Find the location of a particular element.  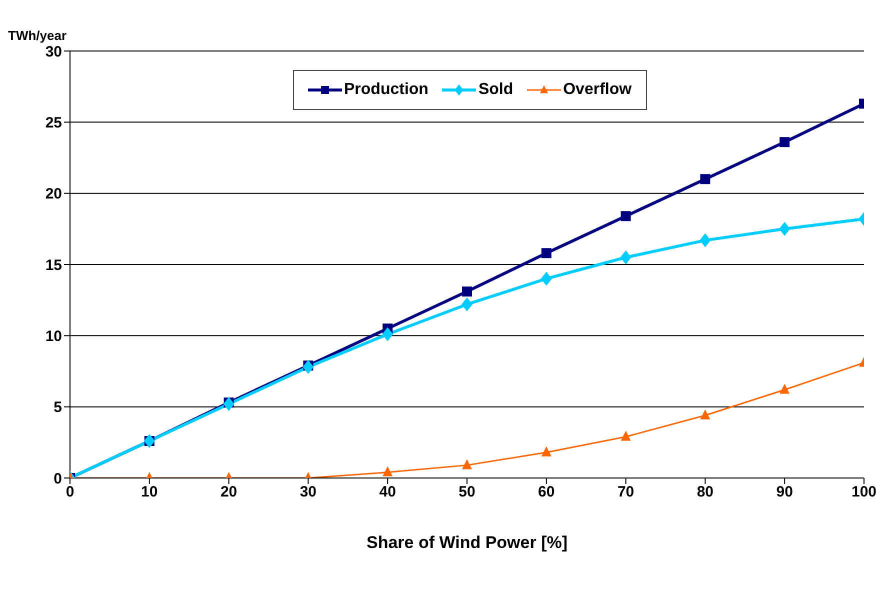

x-tick-label: 90 is located at coordinates (784, 492).